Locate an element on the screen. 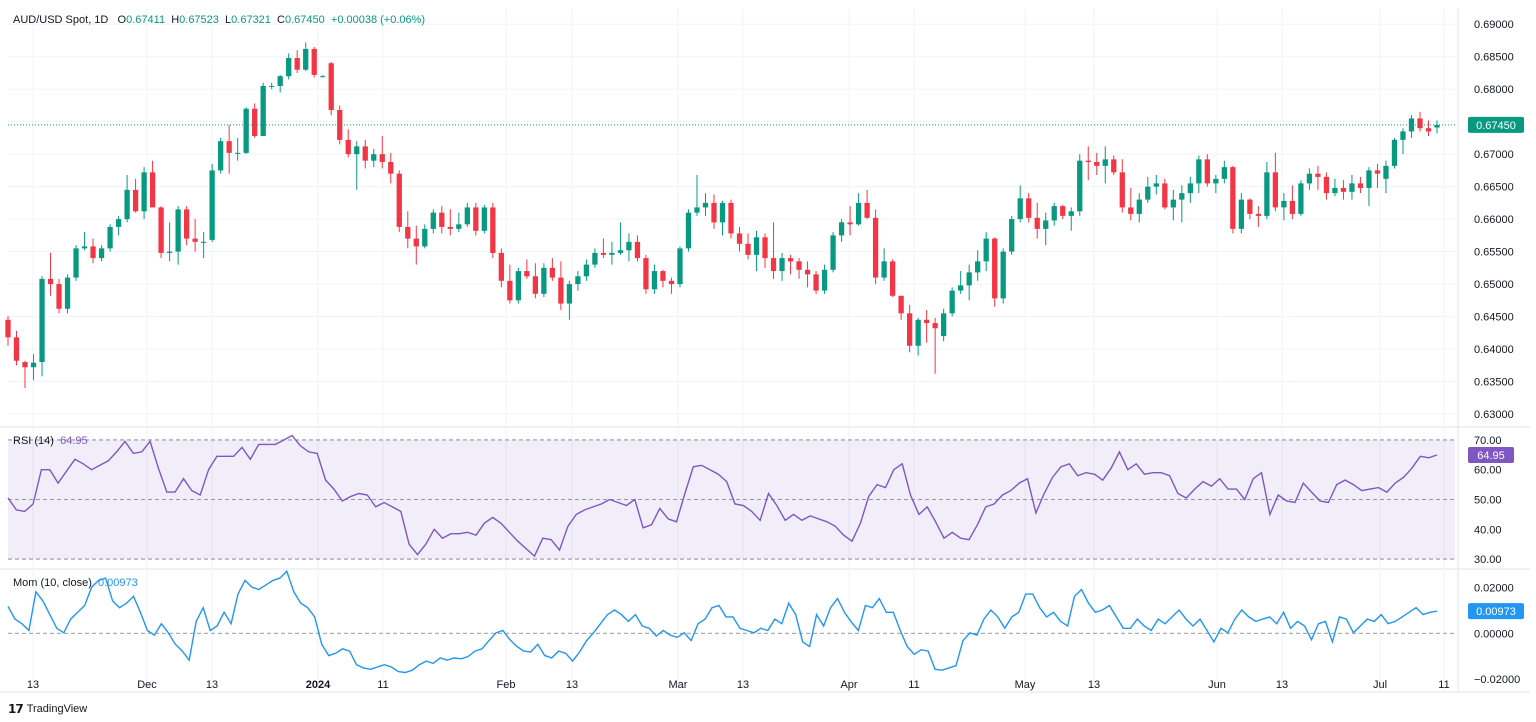 The image size is (1536, 722). symbol-title: AUD/USD Spot, 1D is located at coordinates (61, 20).